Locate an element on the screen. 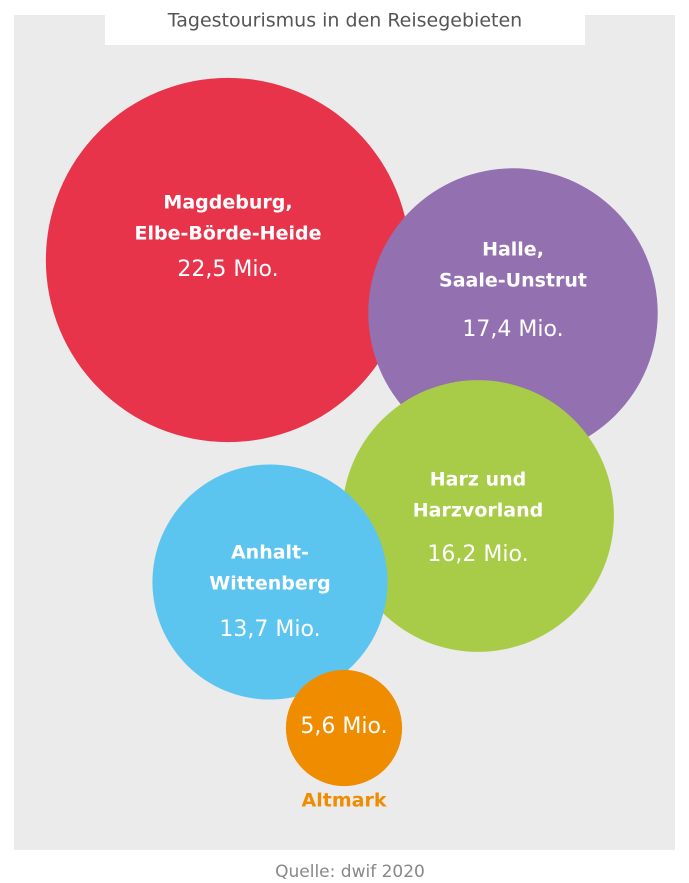 The image size is (689, 883). source: Quelle: dwif 2020 is located at coordinates (350, 872).